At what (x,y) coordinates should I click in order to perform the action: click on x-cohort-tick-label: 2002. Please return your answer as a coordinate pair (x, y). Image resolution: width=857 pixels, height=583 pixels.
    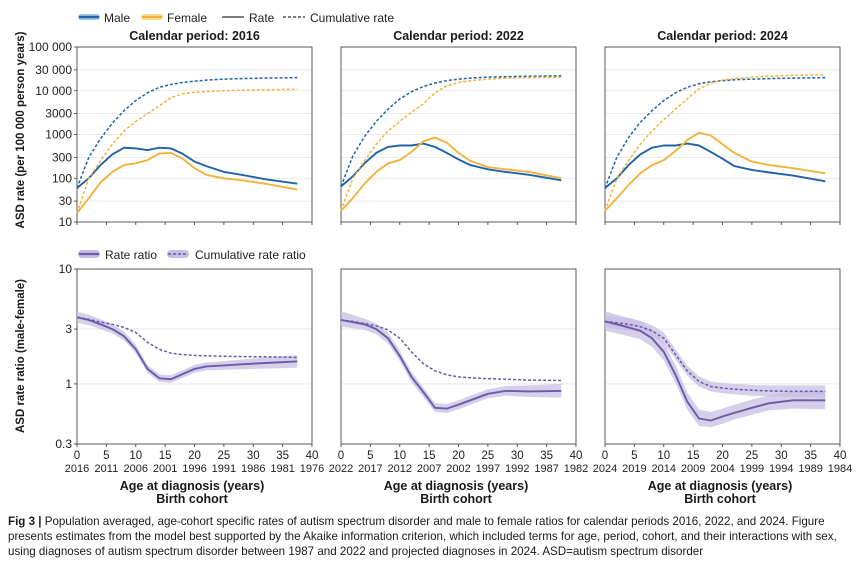
    Looking at the image, I should click on (458, 469).